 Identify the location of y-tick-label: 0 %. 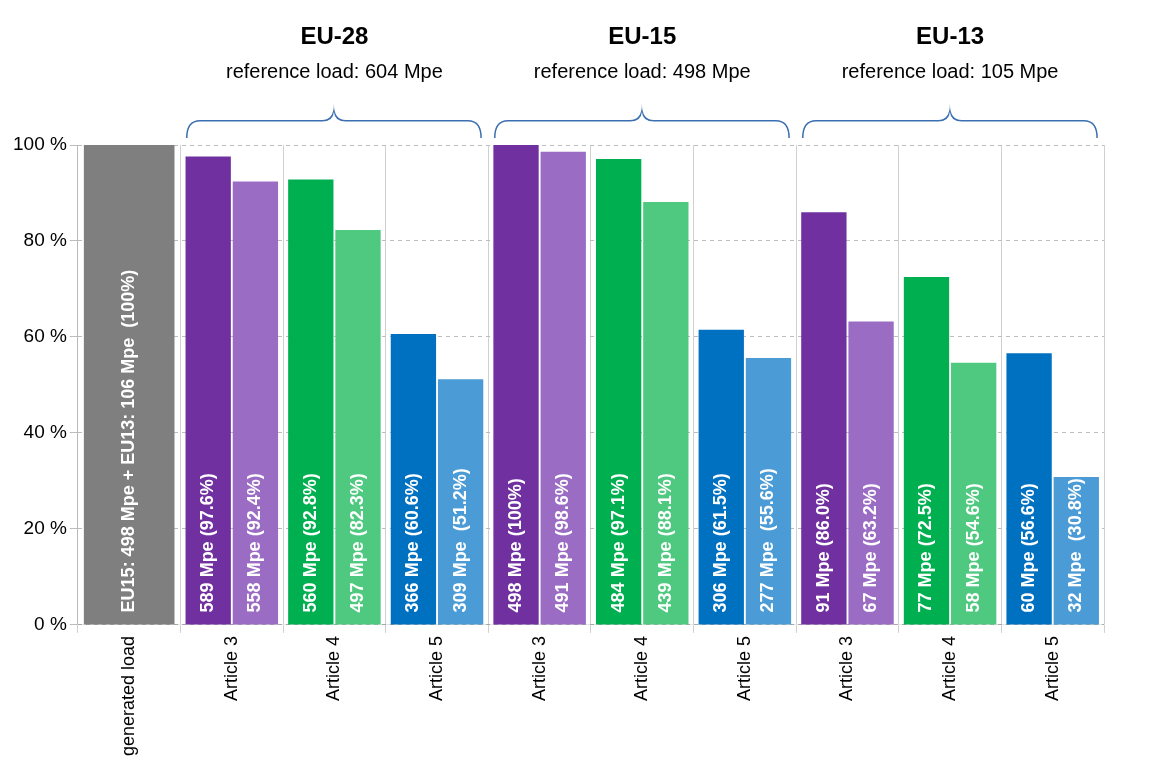
(50, 624).